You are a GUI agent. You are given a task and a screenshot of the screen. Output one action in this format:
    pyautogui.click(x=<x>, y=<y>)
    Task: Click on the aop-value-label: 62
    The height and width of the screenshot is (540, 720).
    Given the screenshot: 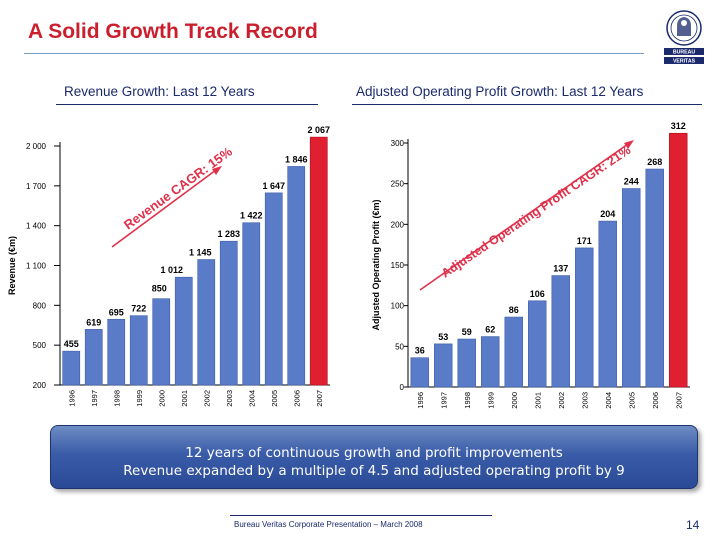 What is the action you would take?
    pyautogui.click(x=490, y=330)
    